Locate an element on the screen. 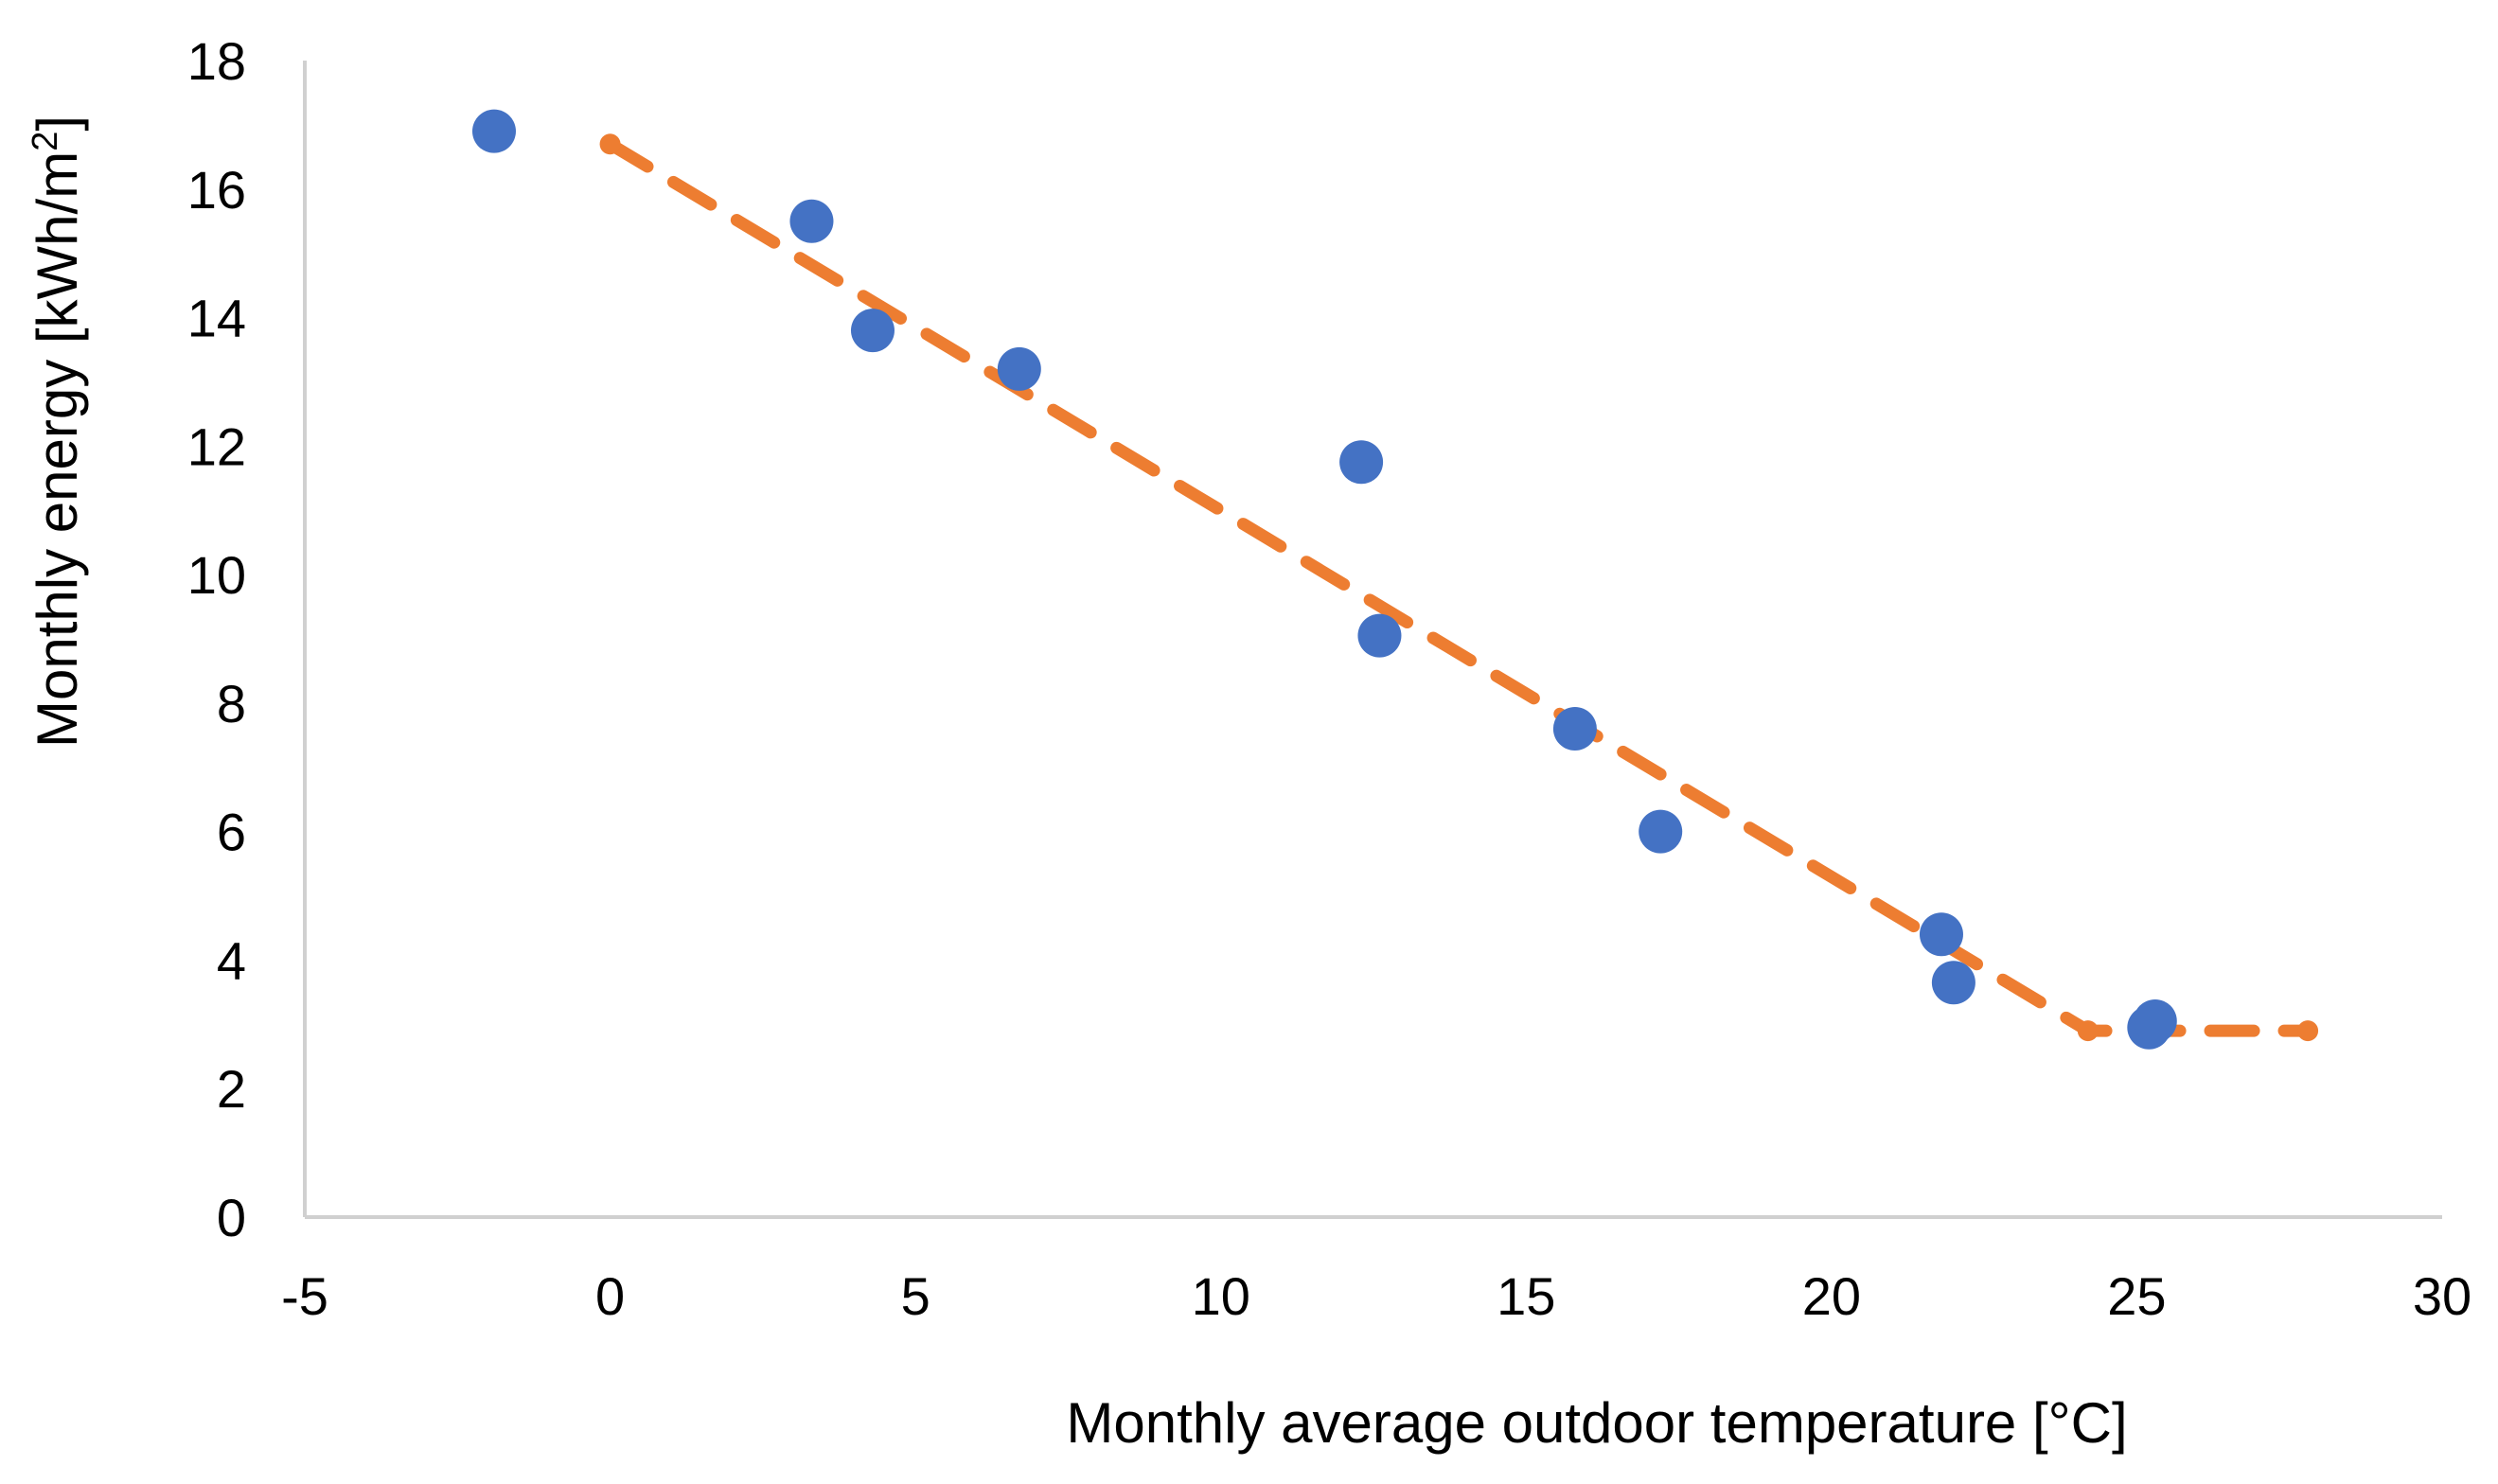  y-axis-title: Monthly energy [kWh/m2] is located at coordinates (58, 431).